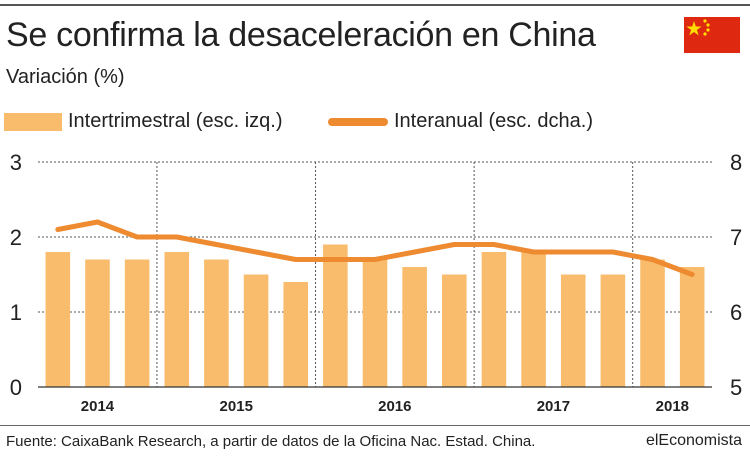 The image size is (750, 460). Describe the element at coordinates (394, 406) in the screenshot. I see `x-tick-label: 2016` at that location.